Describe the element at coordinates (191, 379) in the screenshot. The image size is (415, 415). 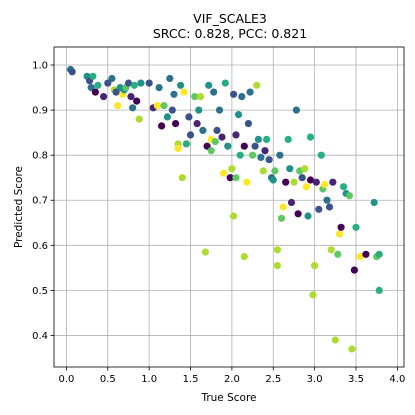
I see `x-tick-label: 1.5` at that location.